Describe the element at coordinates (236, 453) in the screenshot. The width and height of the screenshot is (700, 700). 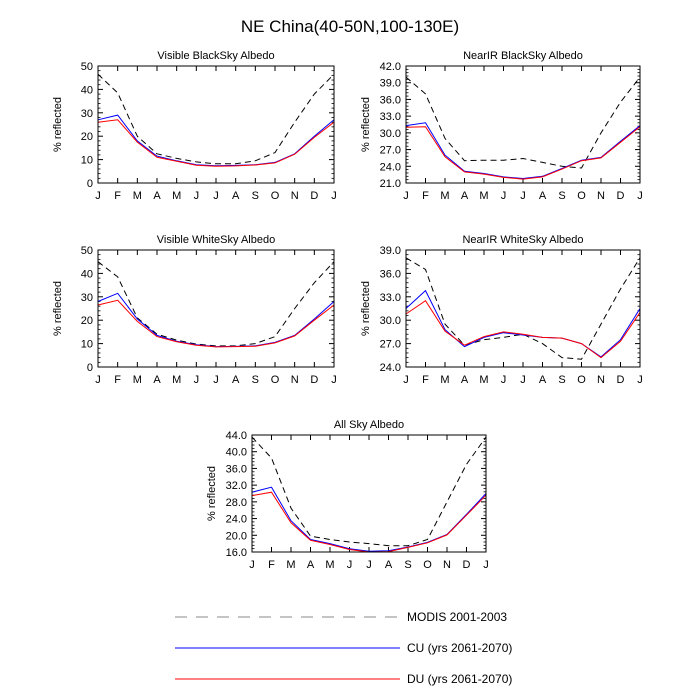
I see `y-tick-label: 40.0` at that location.